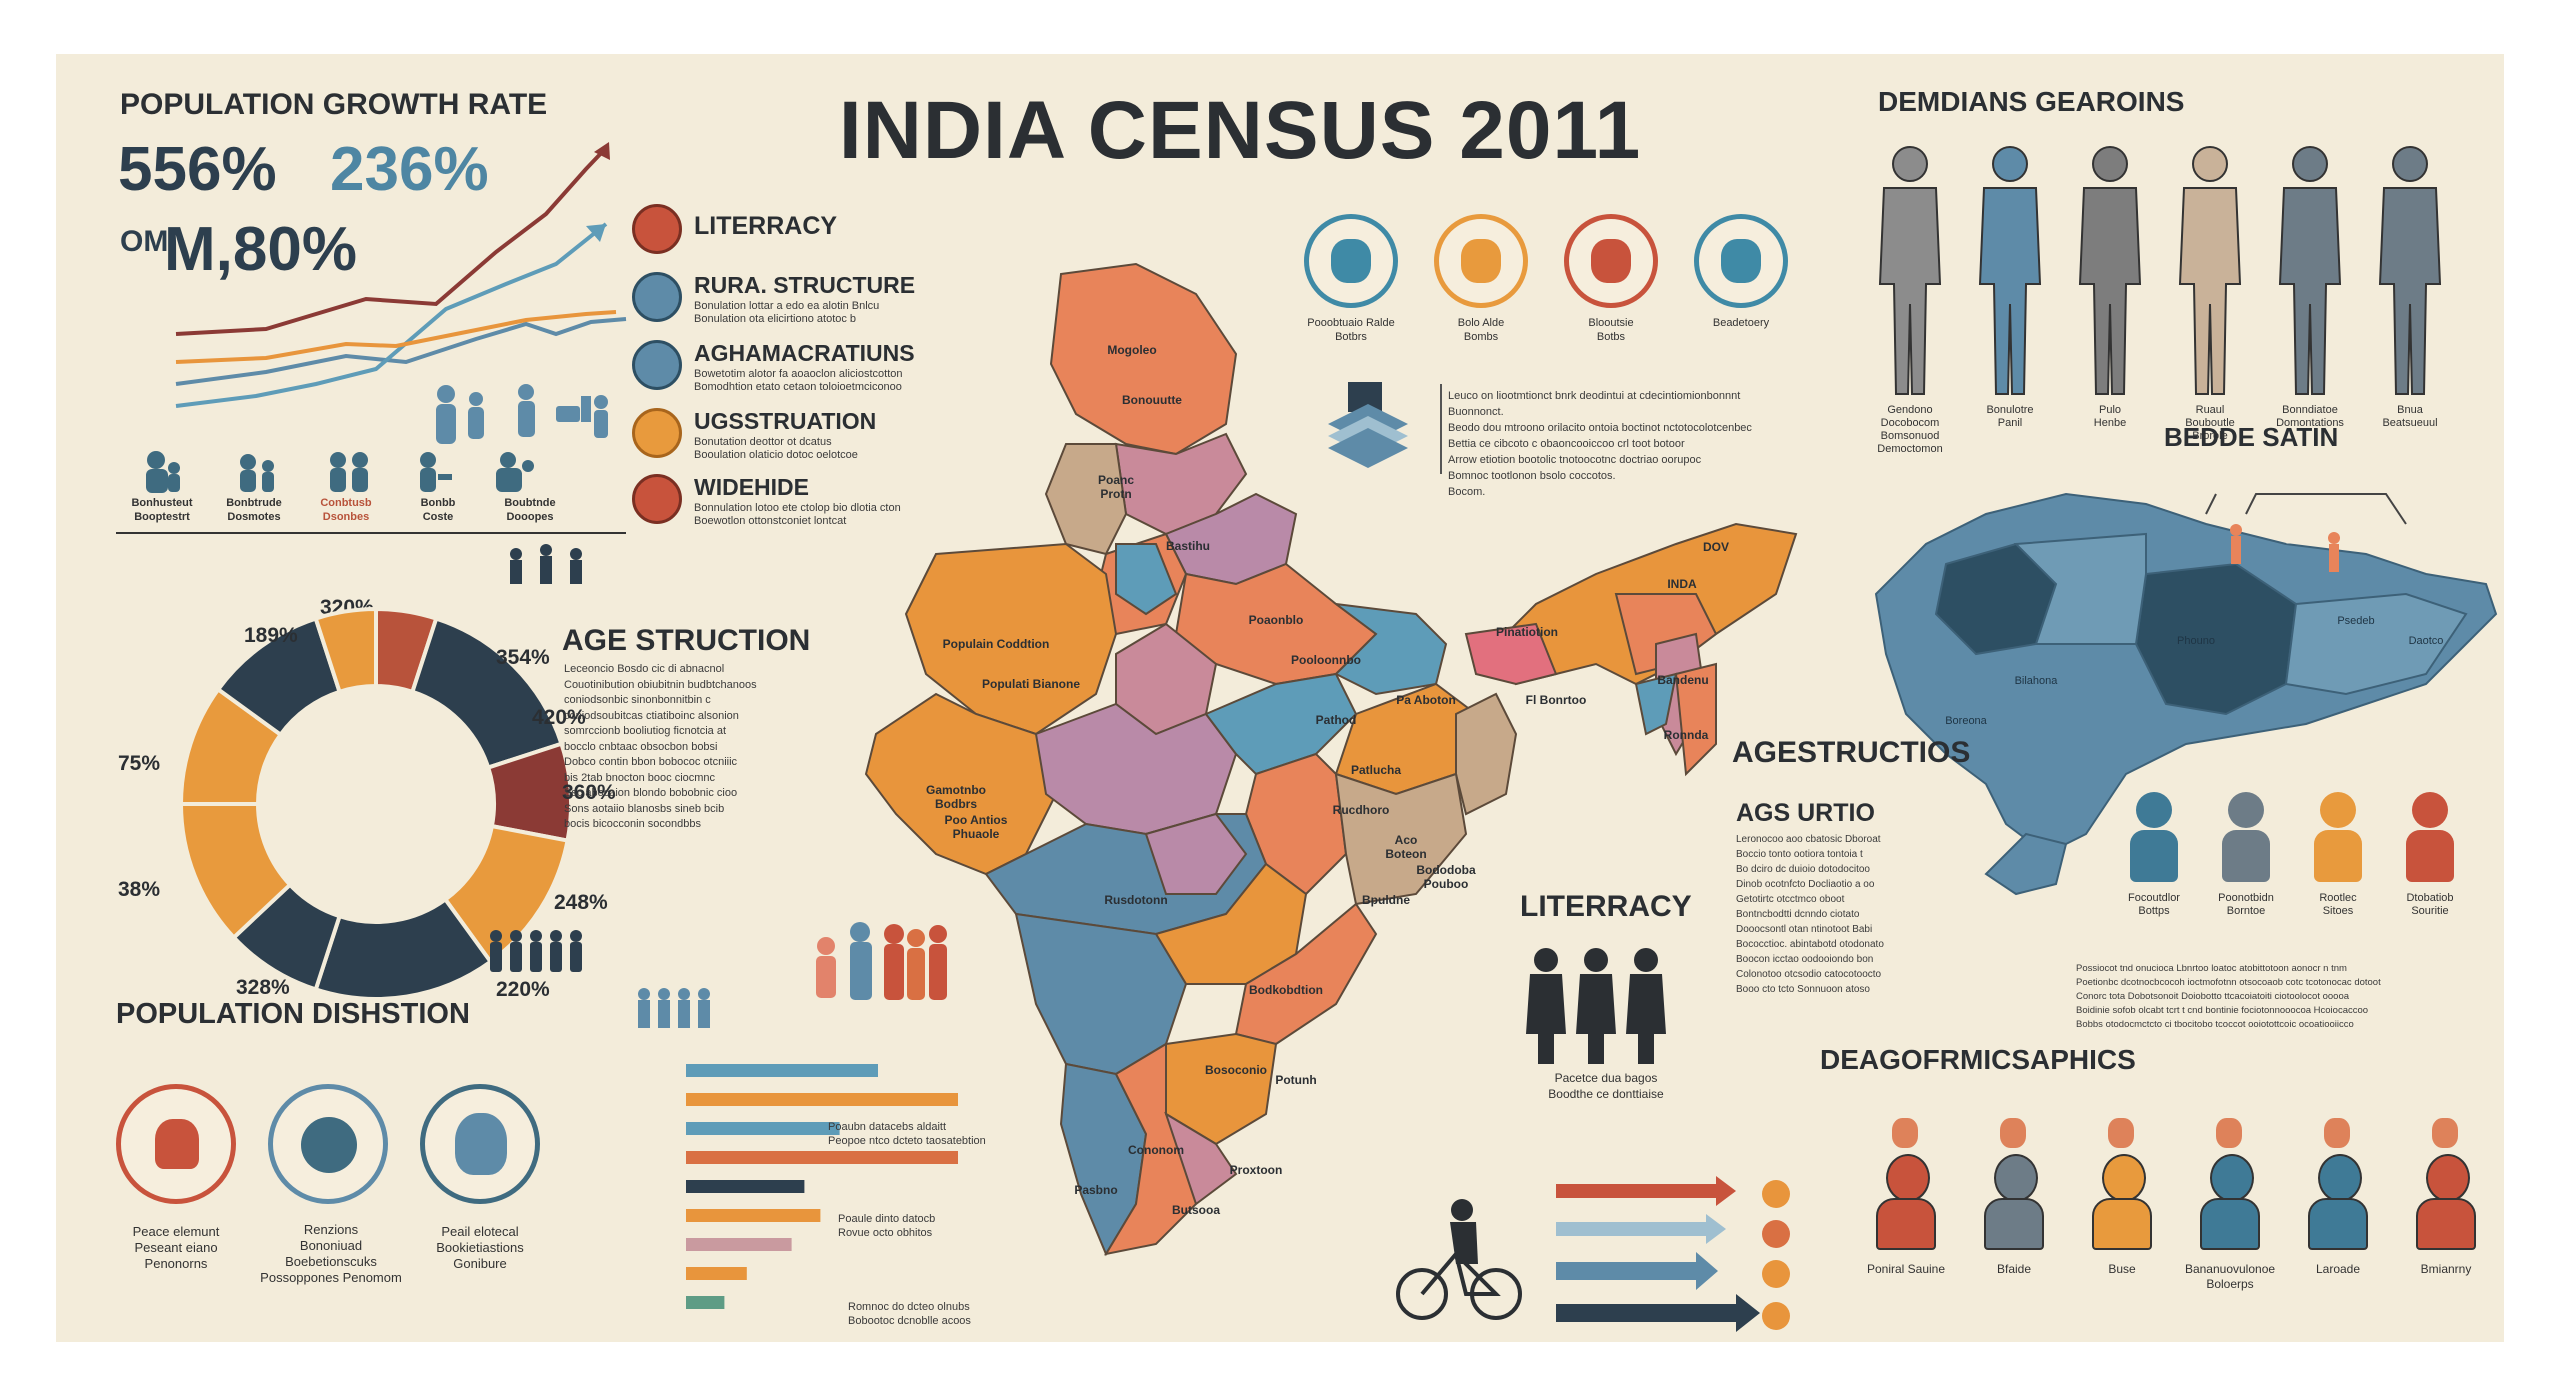  What do you see at coordinates (1805, 813) in the screenshot?
I see `agestructios-subheading: AGS URTIO` at bounding box center [1805, 813].